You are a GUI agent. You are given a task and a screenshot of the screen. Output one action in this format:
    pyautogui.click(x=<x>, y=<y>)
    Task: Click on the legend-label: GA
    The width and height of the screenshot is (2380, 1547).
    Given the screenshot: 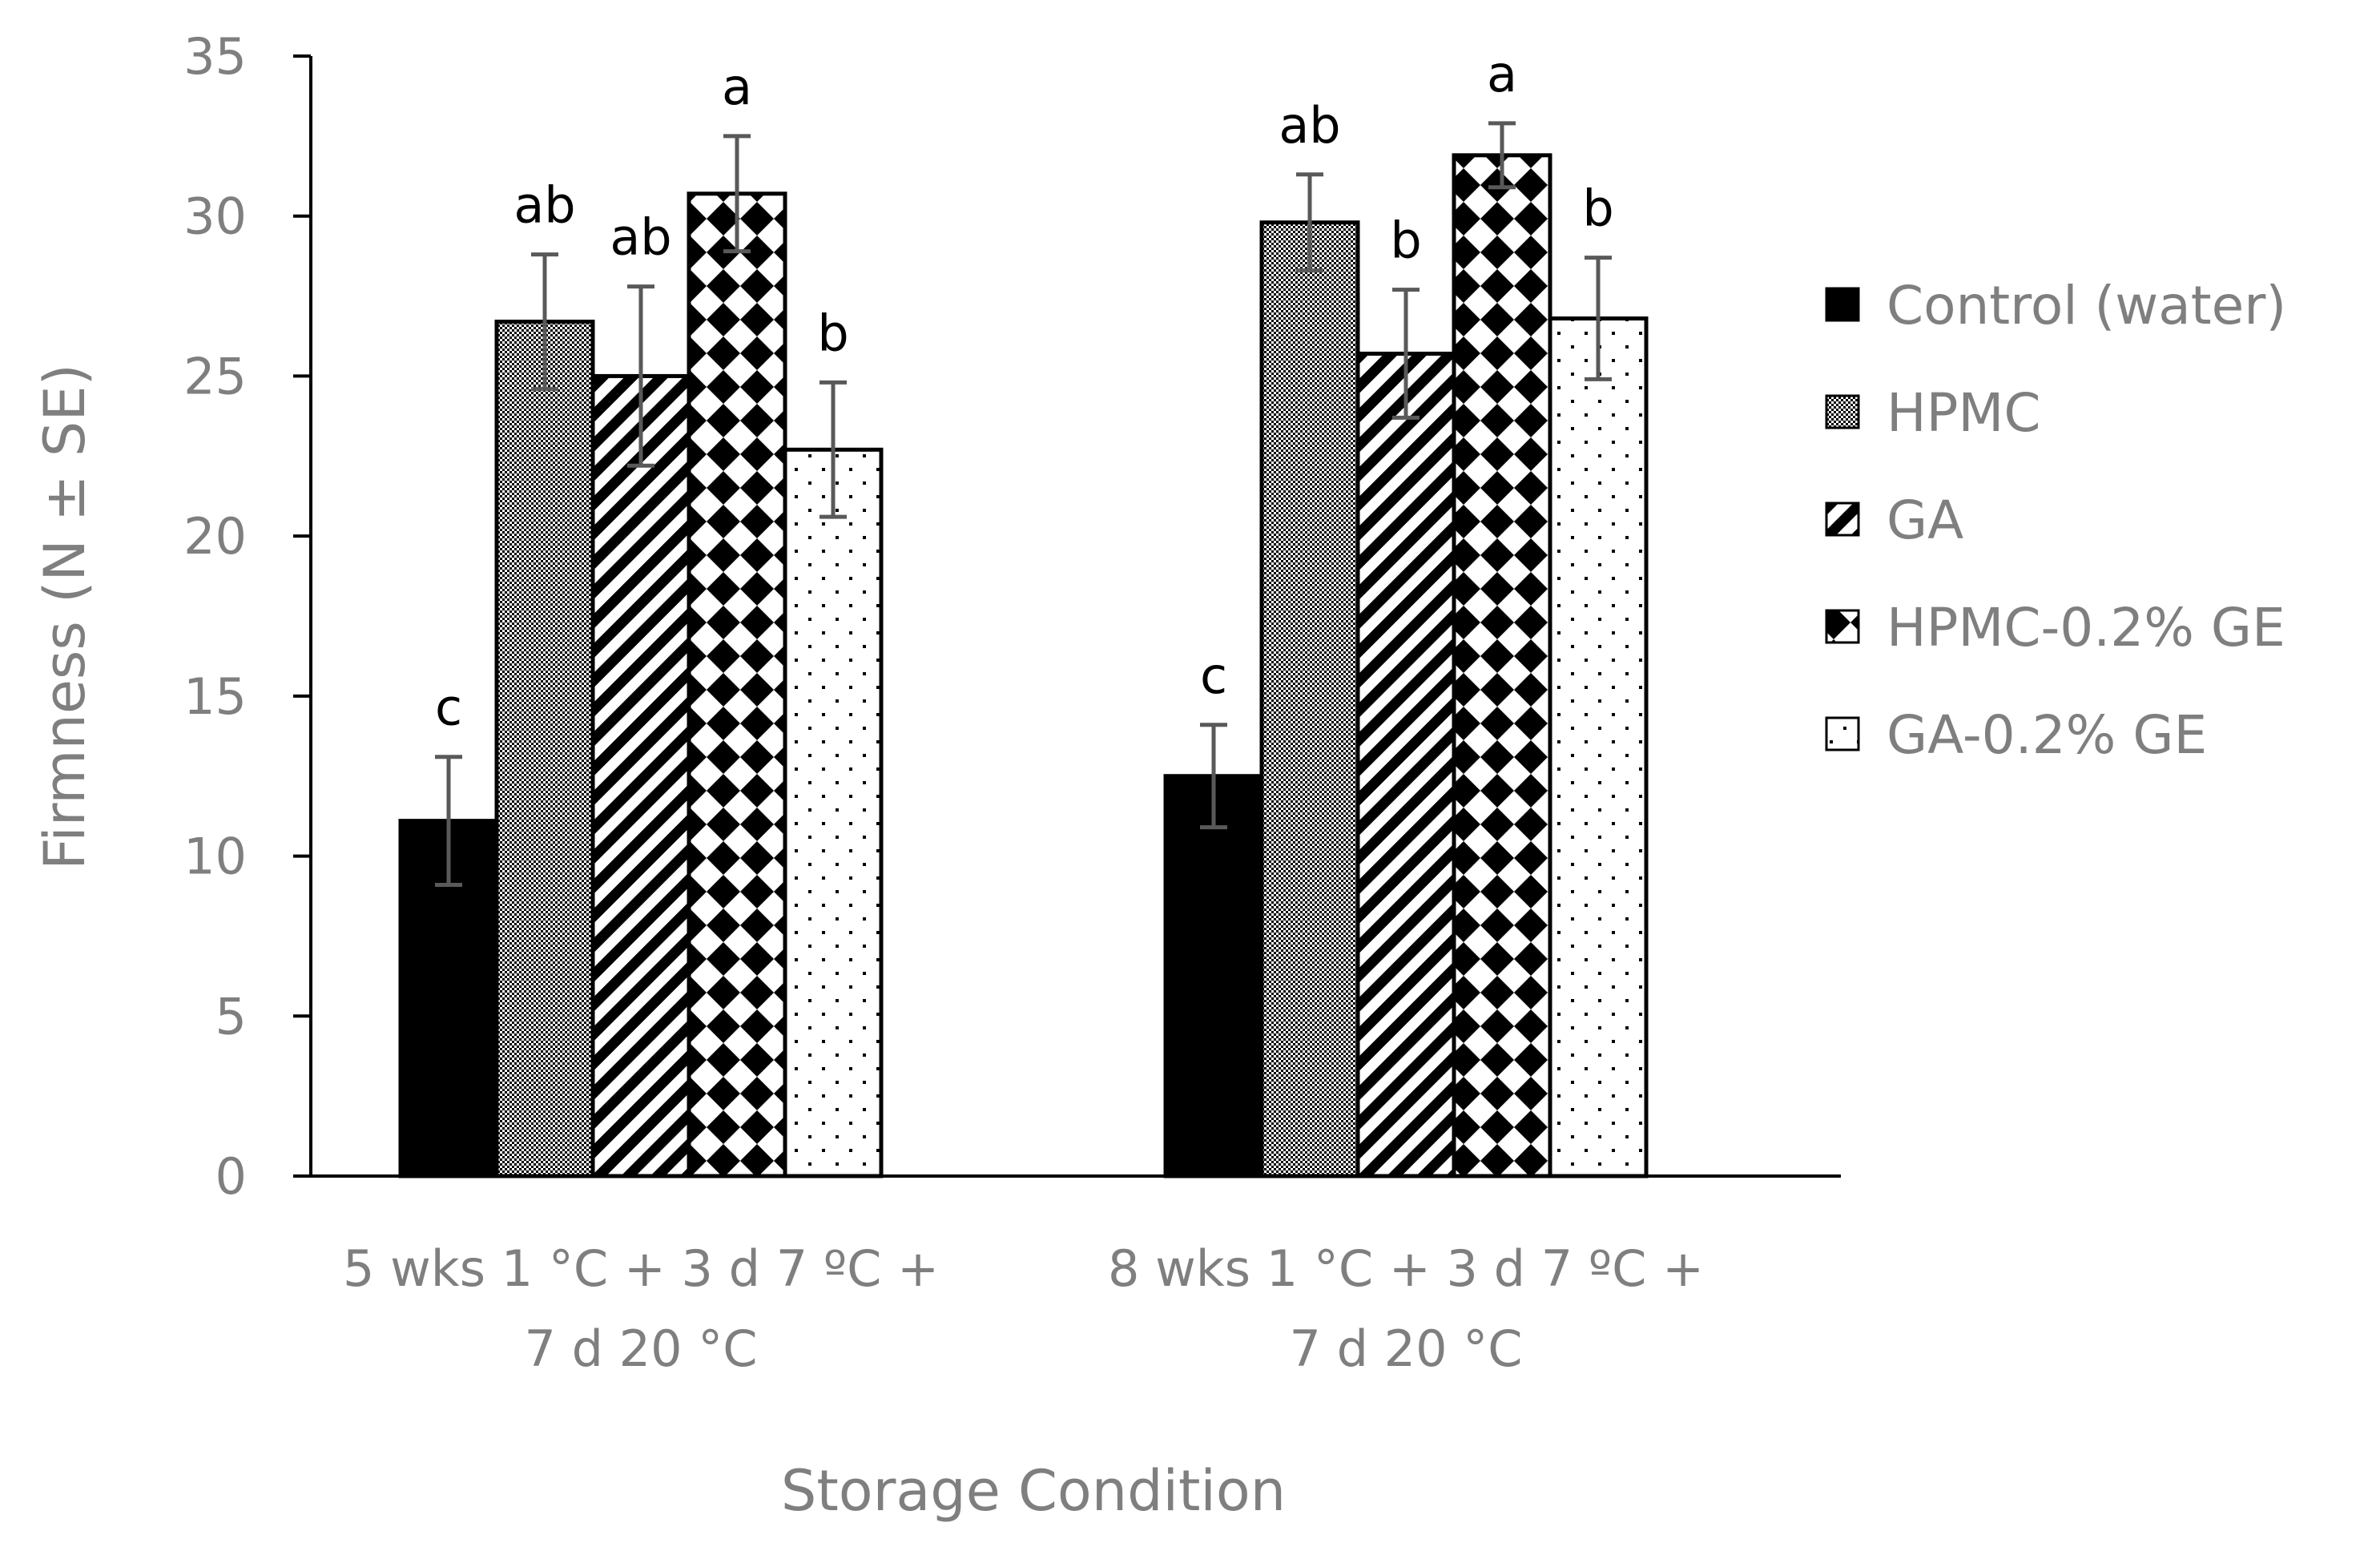 What is the action you would take?
    pyautogui.click(x=1925, y=520)
    